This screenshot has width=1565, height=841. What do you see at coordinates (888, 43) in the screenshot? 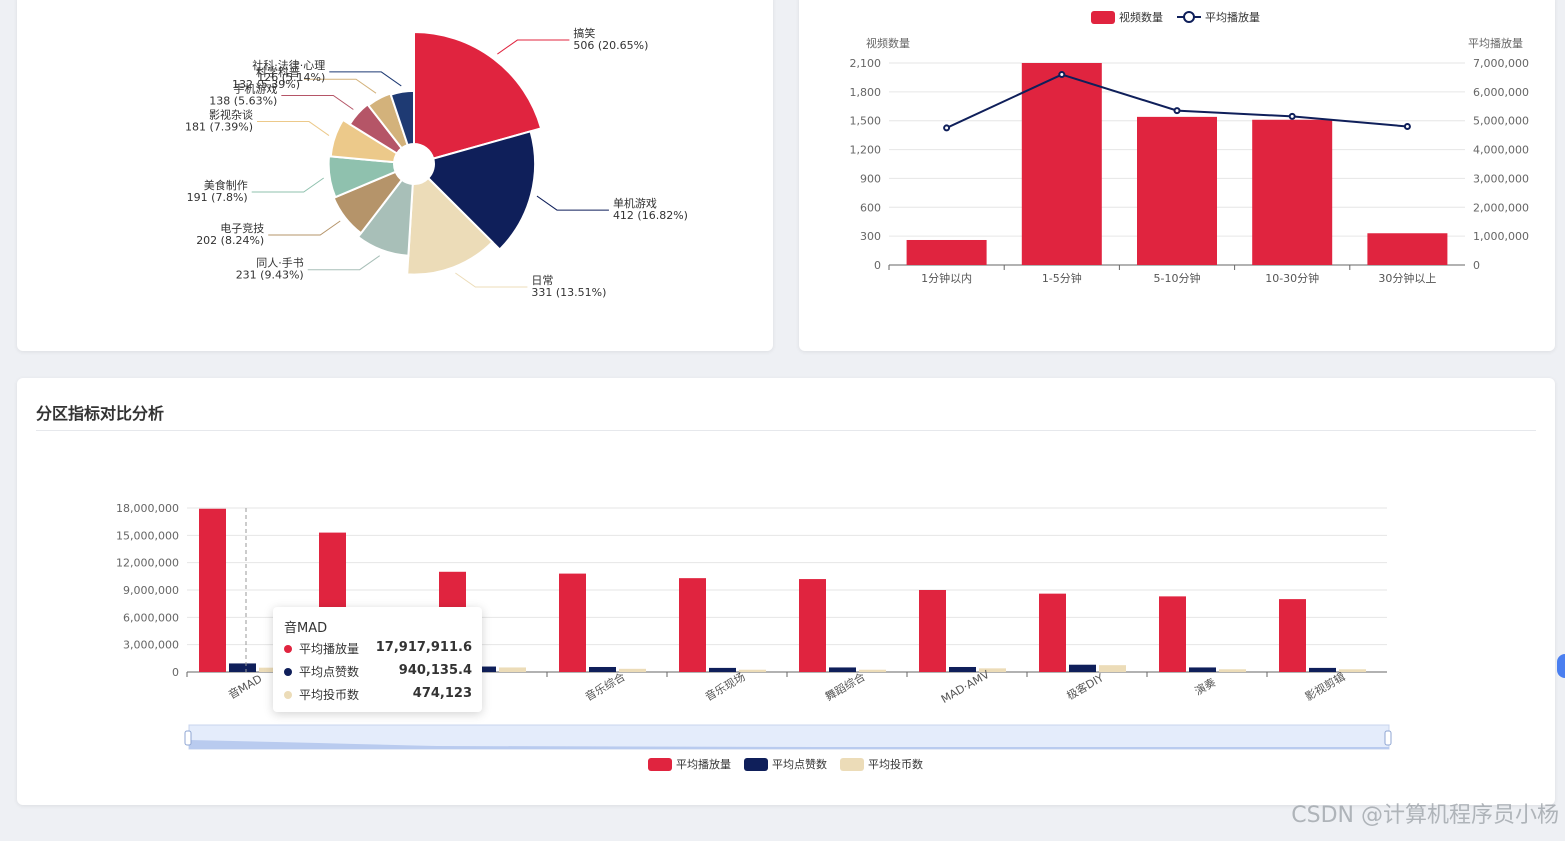
I see `y-axis-title: 视频数量` at bounding box center [888, 43].